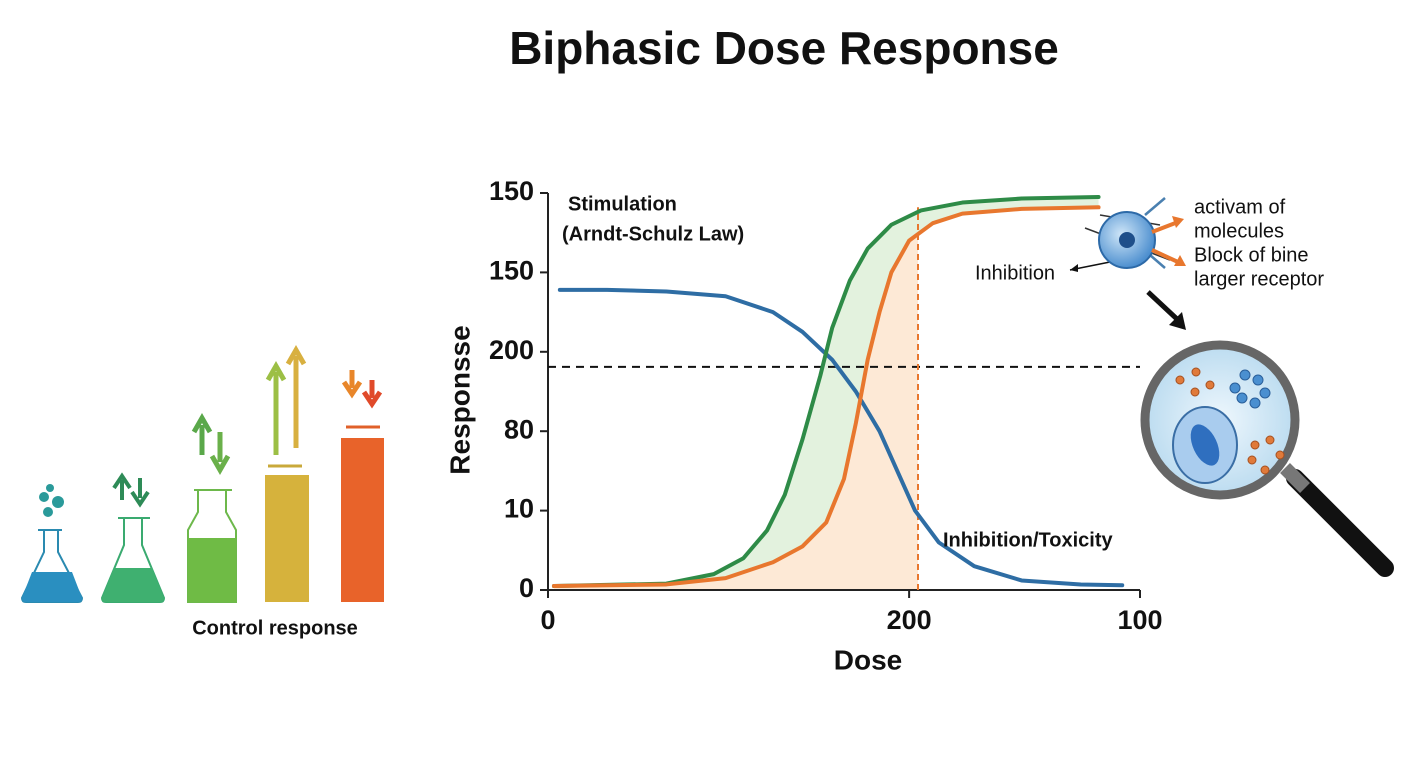  What do you see at coordinates (202, 473) in the screenshot?
I see `control-illustration` at bounding box center [202, 473].